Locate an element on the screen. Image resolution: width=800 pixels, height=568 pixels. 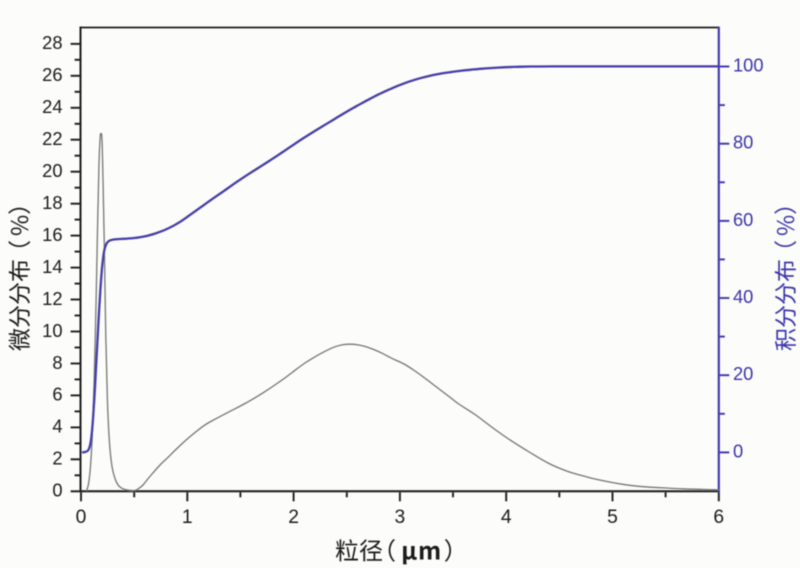
svg-text: 28 is located at coordinates (52, 42).